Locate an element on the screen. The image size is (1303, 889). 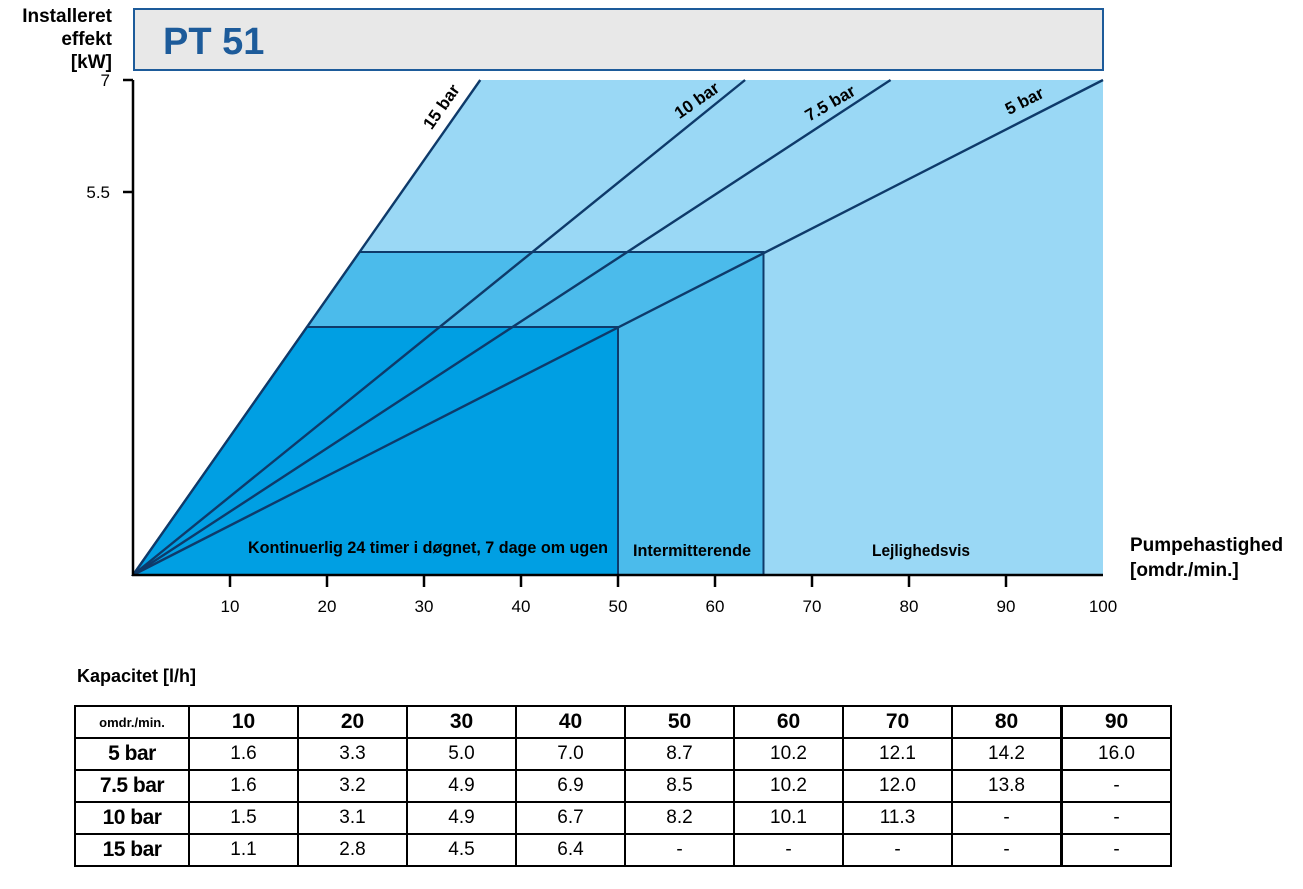
capacity-col-header: 20 is located at coordinates (352, 722).